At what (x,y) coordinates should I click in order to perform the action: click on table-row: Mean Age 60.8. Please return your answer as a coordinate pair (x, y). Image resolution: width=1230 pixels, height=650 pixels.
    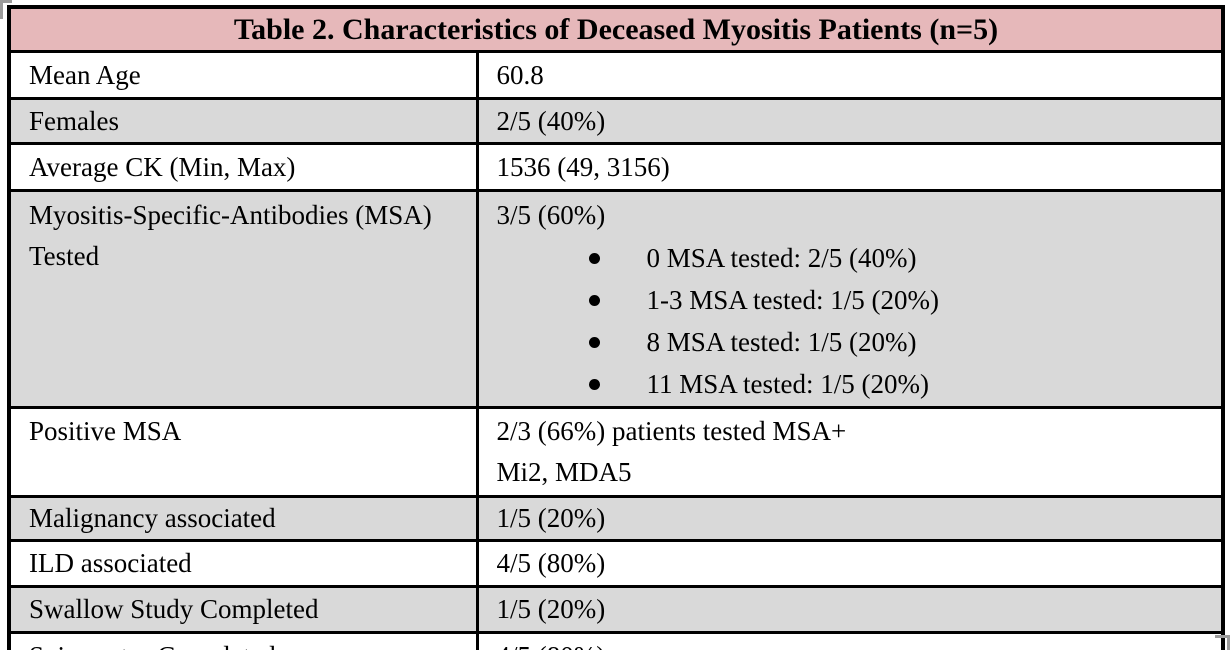
    Looking at the image, I should click on (616, 75).